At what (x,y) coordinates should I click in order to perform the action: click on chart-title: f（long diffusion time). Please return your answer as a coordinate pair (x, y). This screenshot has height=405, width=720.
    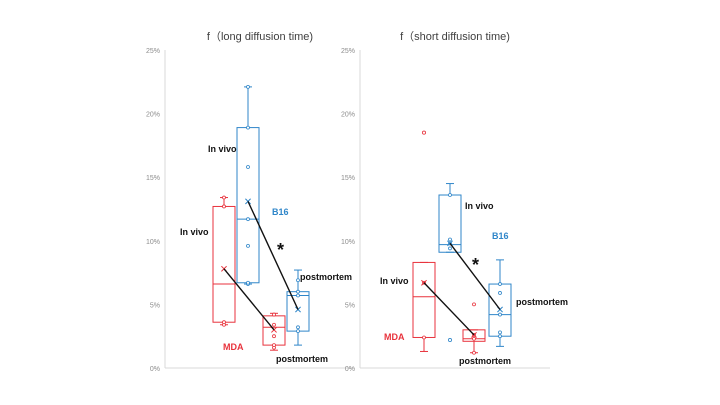
    Looking at the image, I should click on (260, 36).